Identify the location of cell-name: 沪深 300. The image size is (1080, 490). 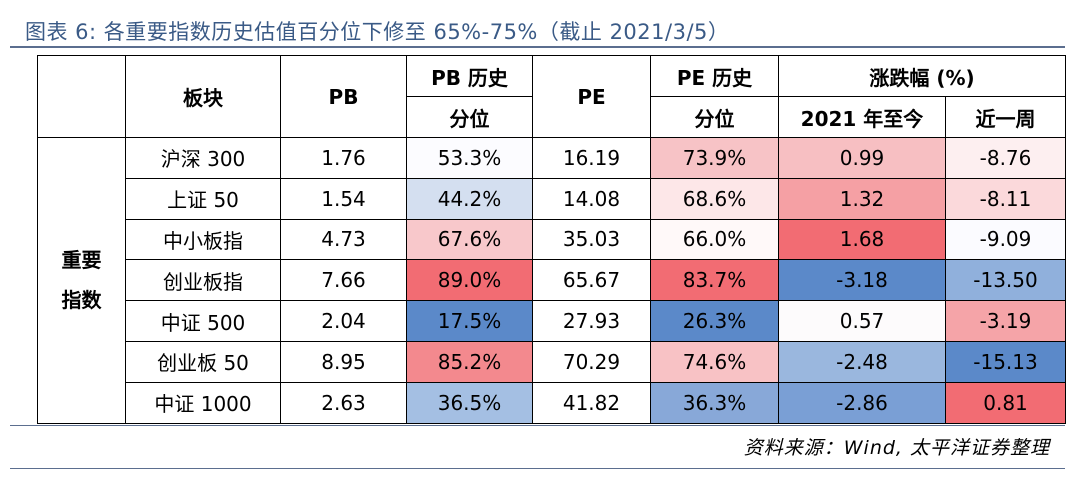
(203, 158).